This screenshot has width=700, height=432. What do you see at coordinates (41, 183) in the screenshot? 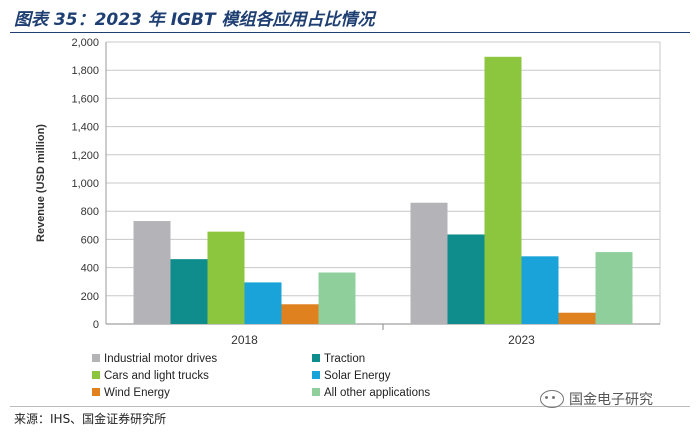
I see `y-axis-label: Revenue (USD million)` at bounding box center [41, 183].